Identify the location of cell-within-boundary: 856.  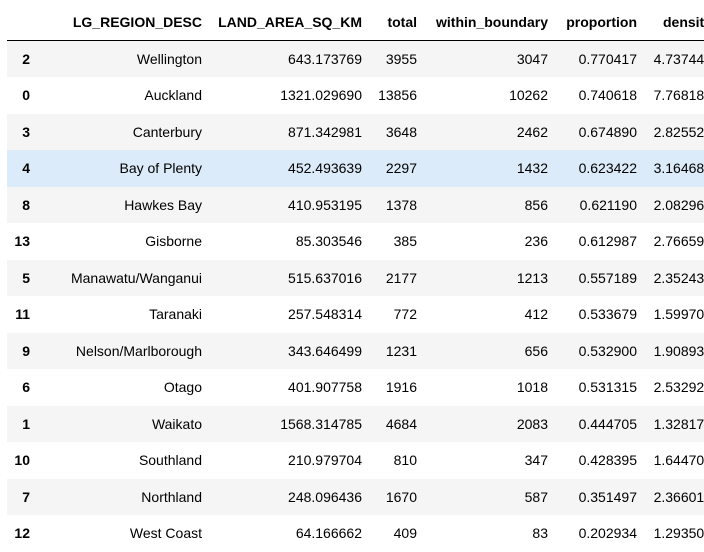
(536, 204).